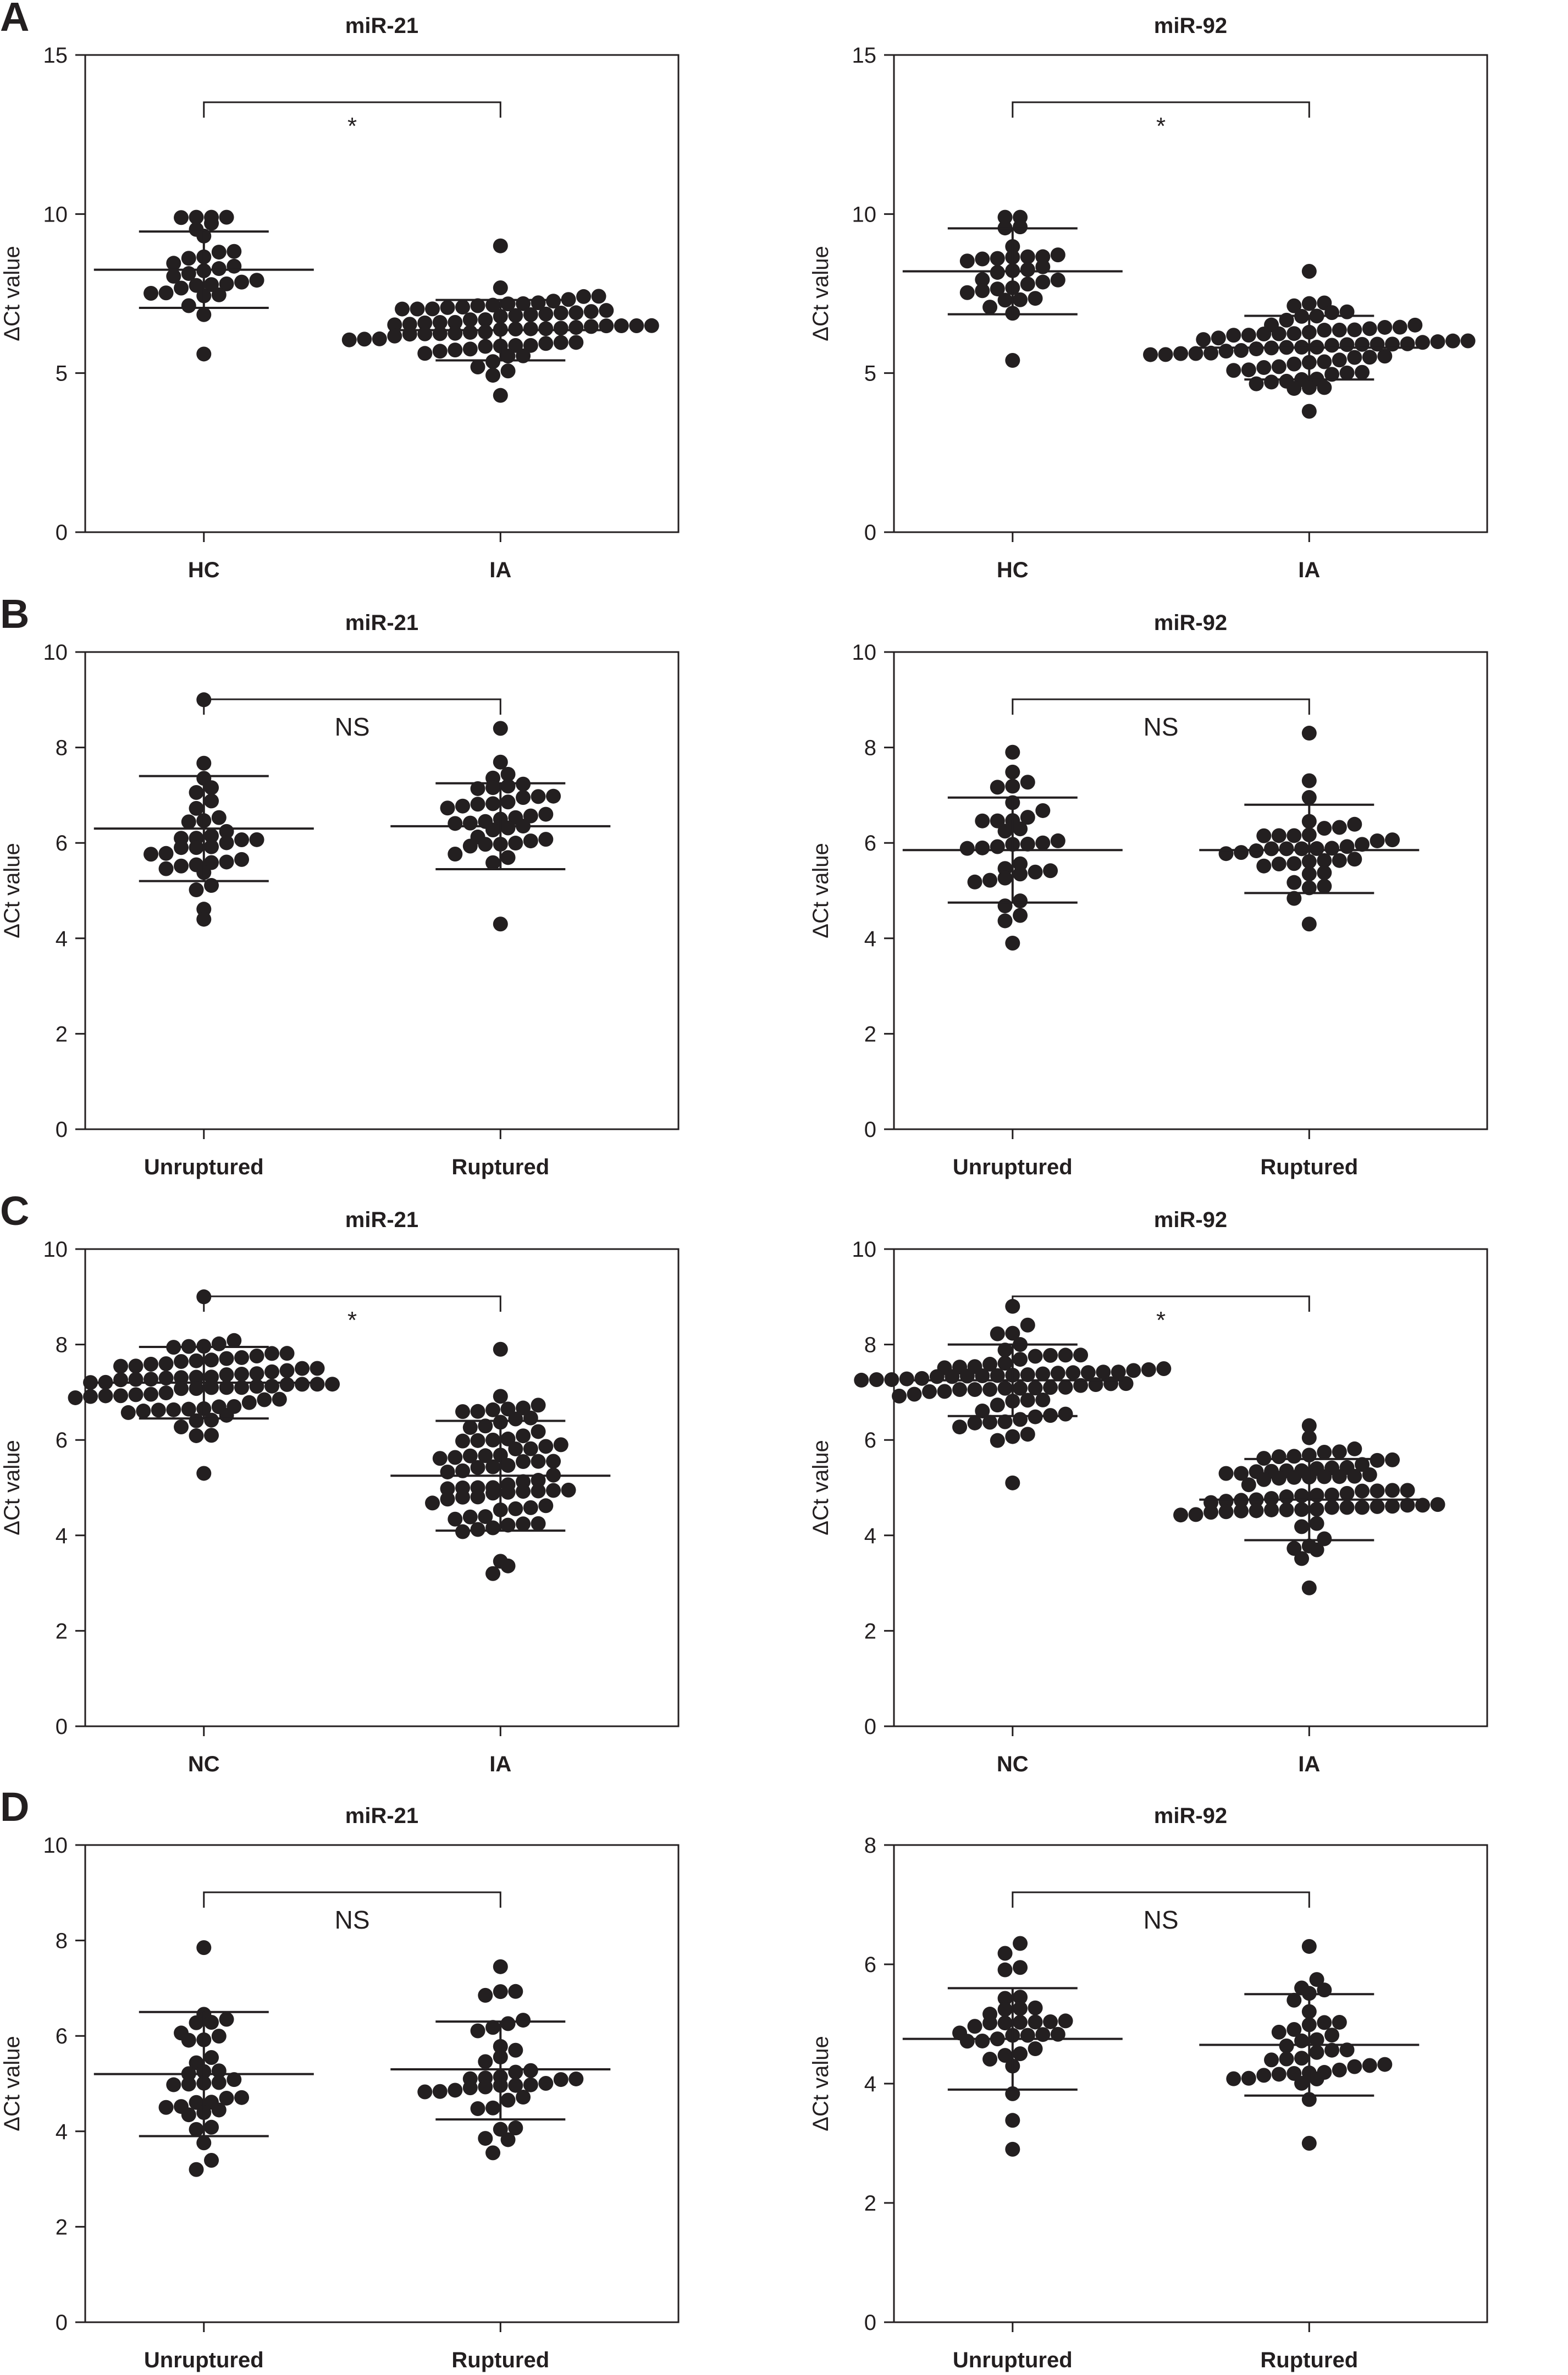  I want to click on x-tick-label: IA, so click(500, 570).